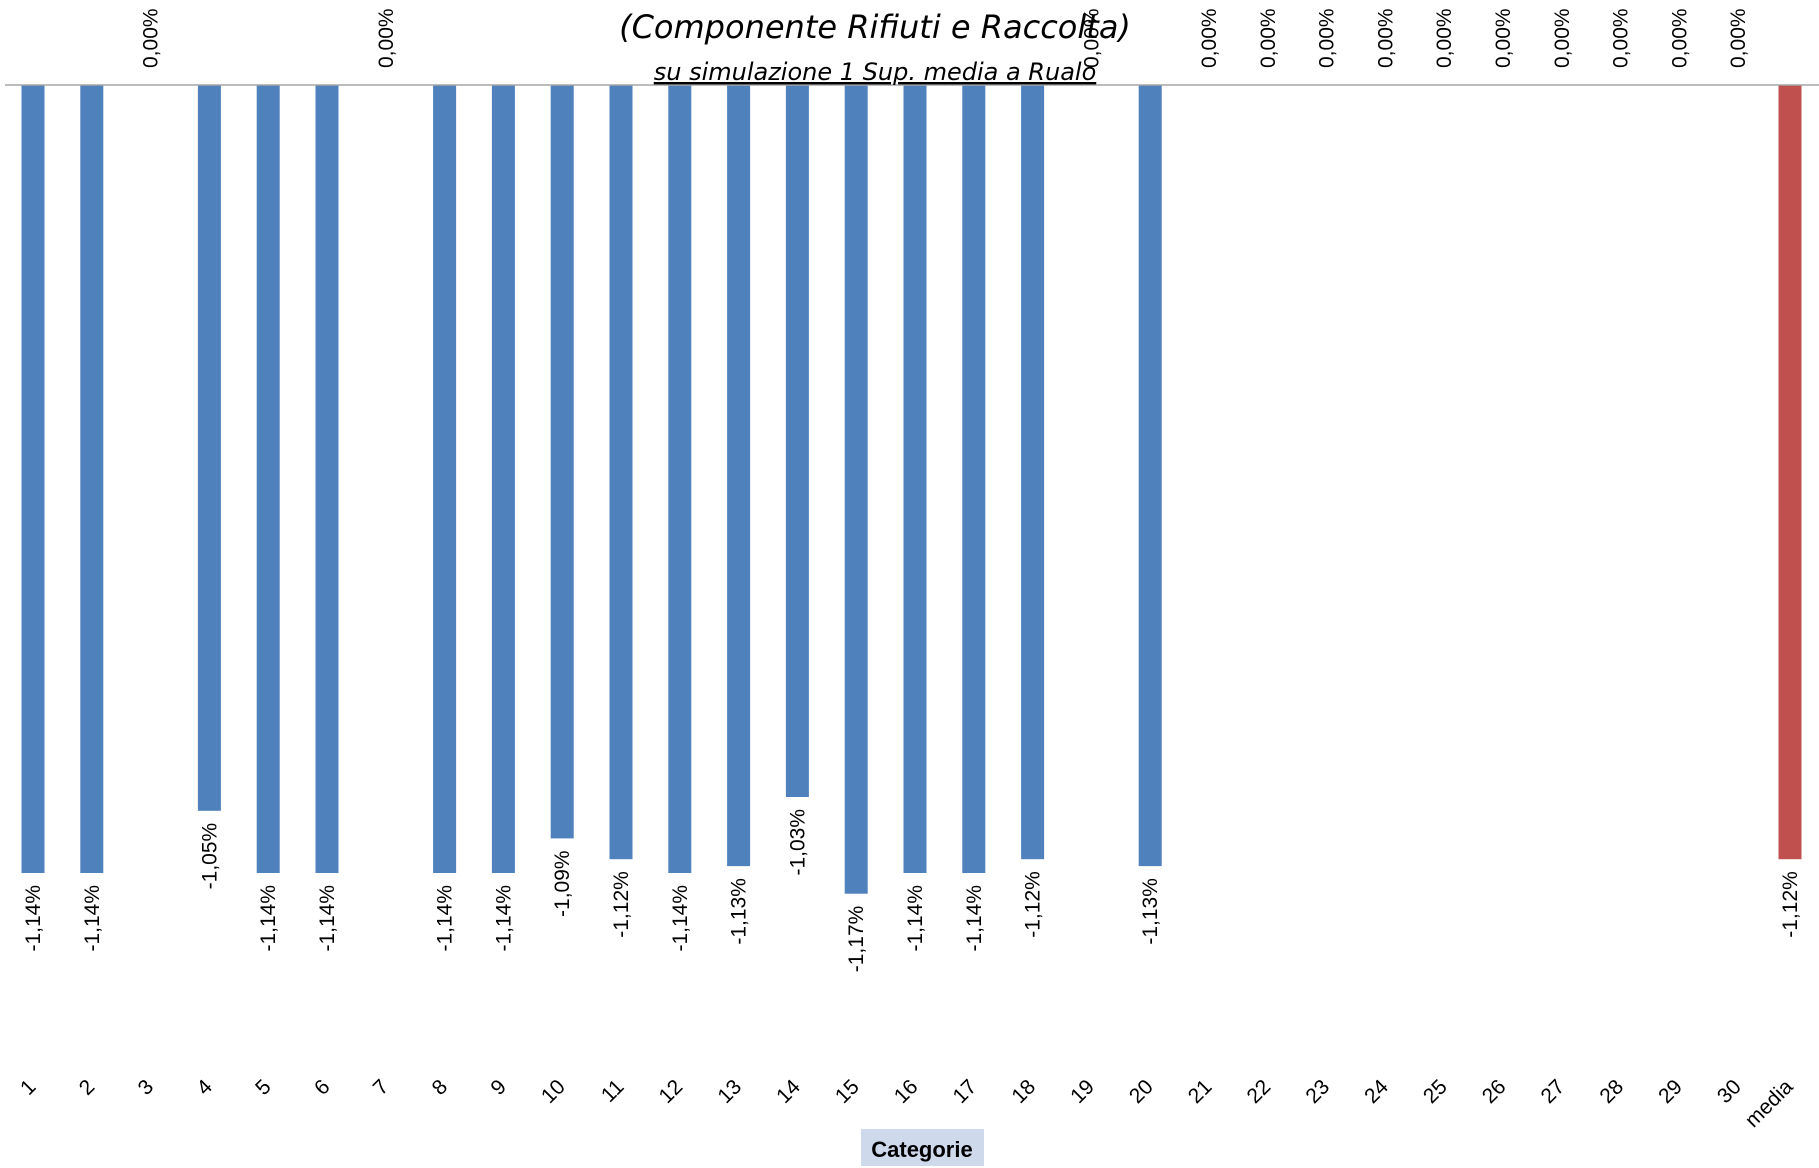  Describe the element at coordinates (445, 918) in the screenshot. I see `data-label-8: -1,14%` at that location.